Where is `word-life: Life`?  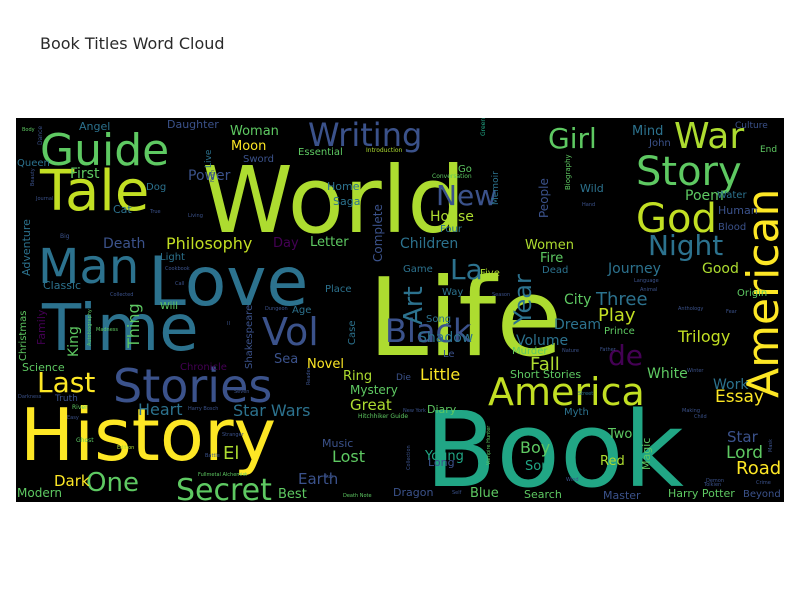
word-life: Life is located at coordinates (465, 318).